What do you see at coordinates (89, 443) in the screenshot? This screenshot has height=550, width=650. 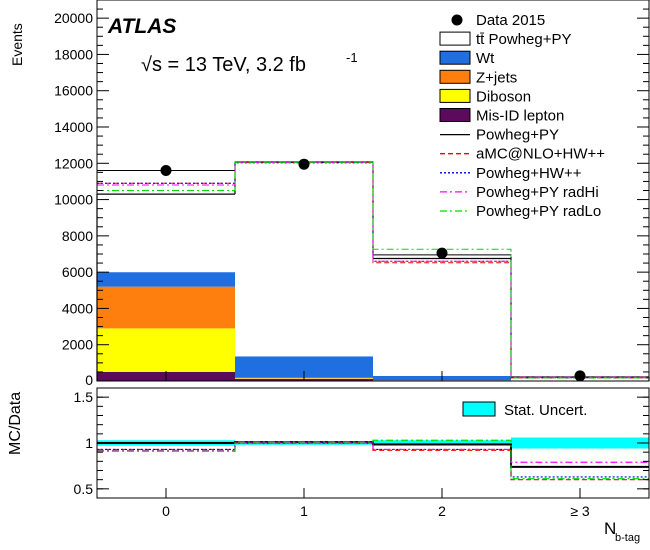 I see `y-tick-label-ratio-1: 1` at bounding box center [89, 443].